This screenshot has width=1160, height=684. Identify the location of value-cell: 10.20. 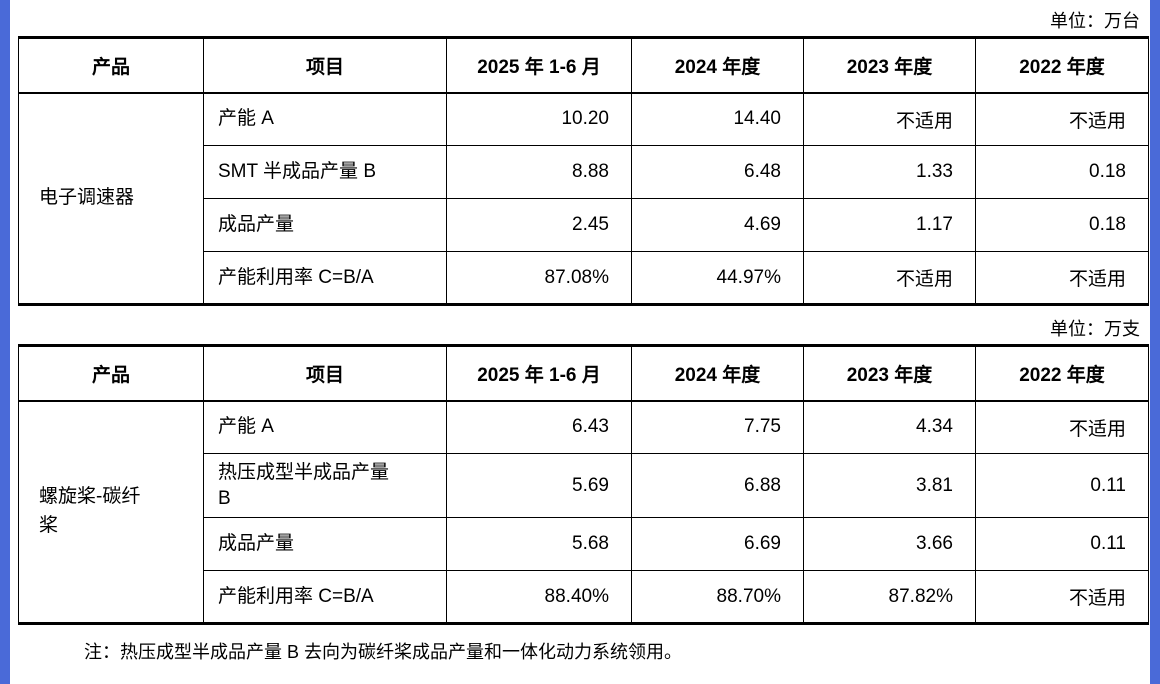
(539, 119).